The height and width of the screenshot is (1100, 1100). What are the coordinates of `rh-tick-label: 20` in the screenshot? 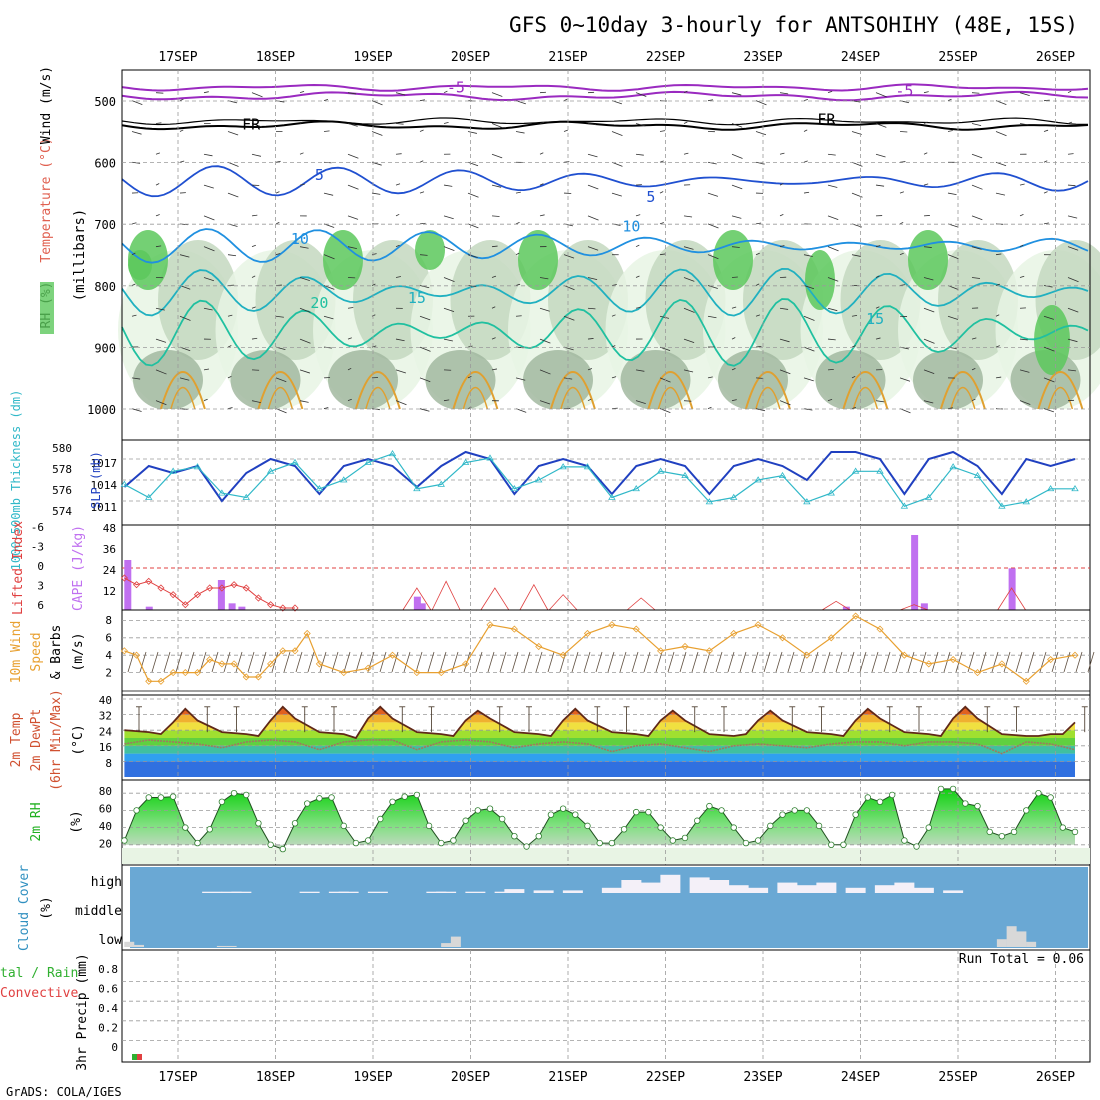 It's located at (105, 844).